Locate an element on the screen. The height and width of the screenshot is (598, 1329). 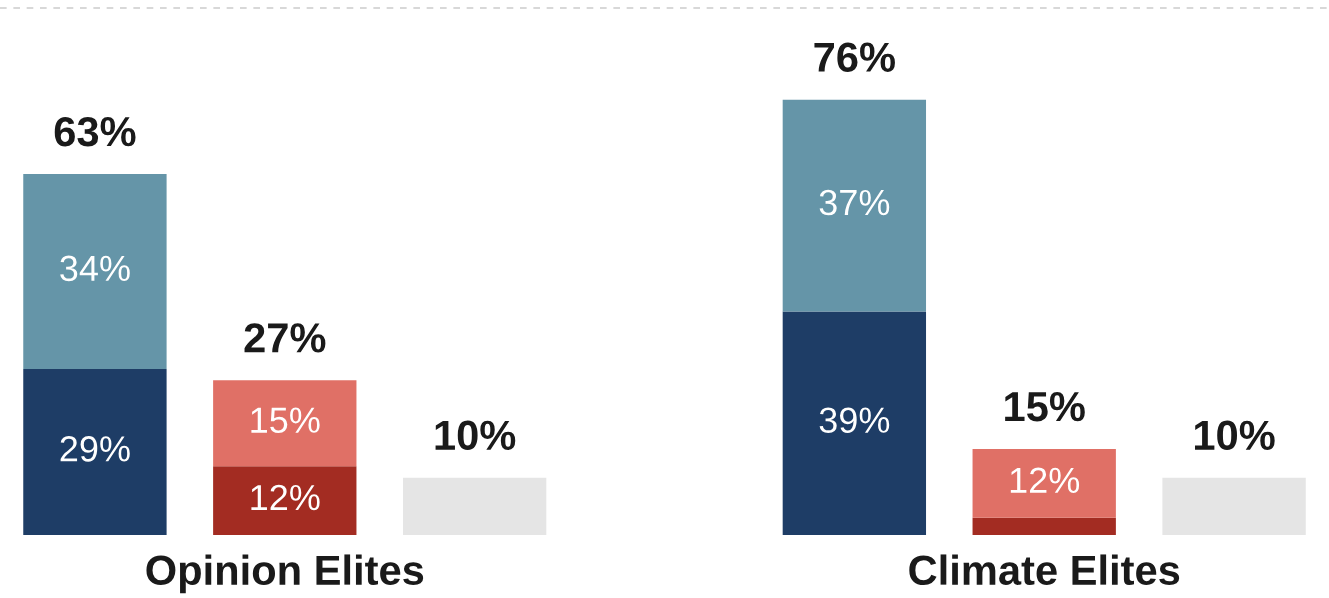
total-label: 27% is located at coordinates (285, 338).